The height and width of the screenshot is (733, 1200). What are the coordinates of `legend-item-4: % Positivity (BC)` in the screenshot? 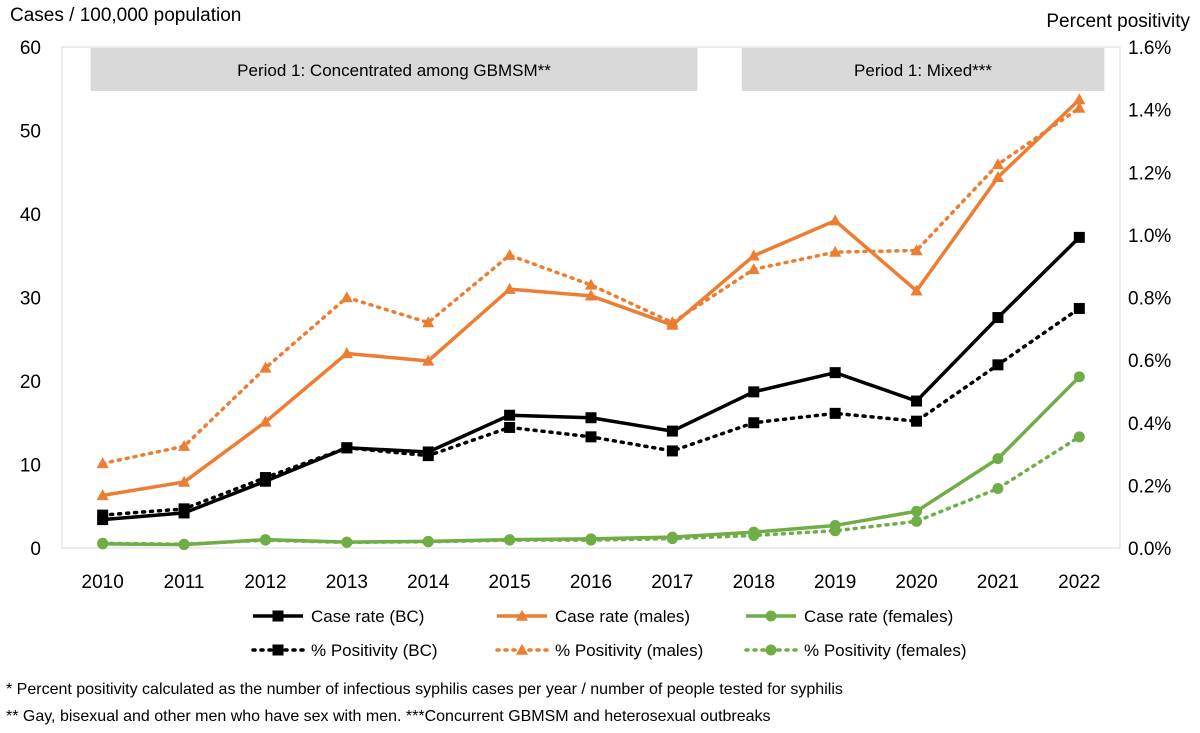 It's located at (344, 650).